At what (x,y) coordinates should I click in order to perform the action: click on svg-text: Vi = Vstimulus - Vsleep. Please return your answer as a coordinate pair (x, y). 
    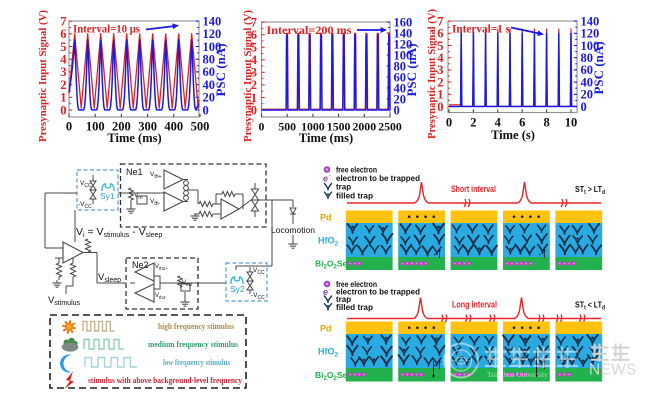
    Looking at the image, I should click on (119, 232).